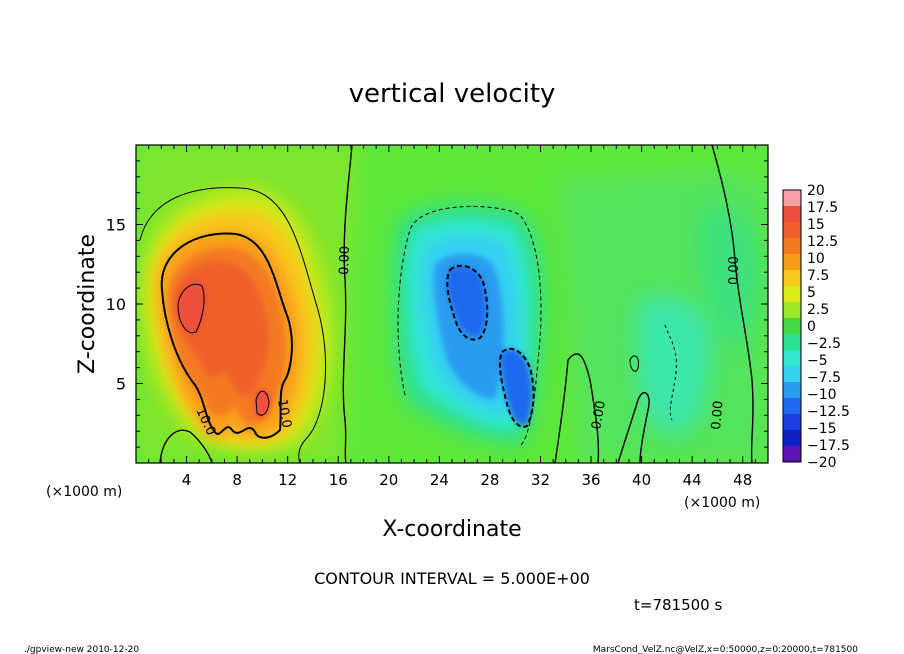  Describe the element at coordinates (732, 304) in the screenshot. I see `contour-zero-far-right` at that location.